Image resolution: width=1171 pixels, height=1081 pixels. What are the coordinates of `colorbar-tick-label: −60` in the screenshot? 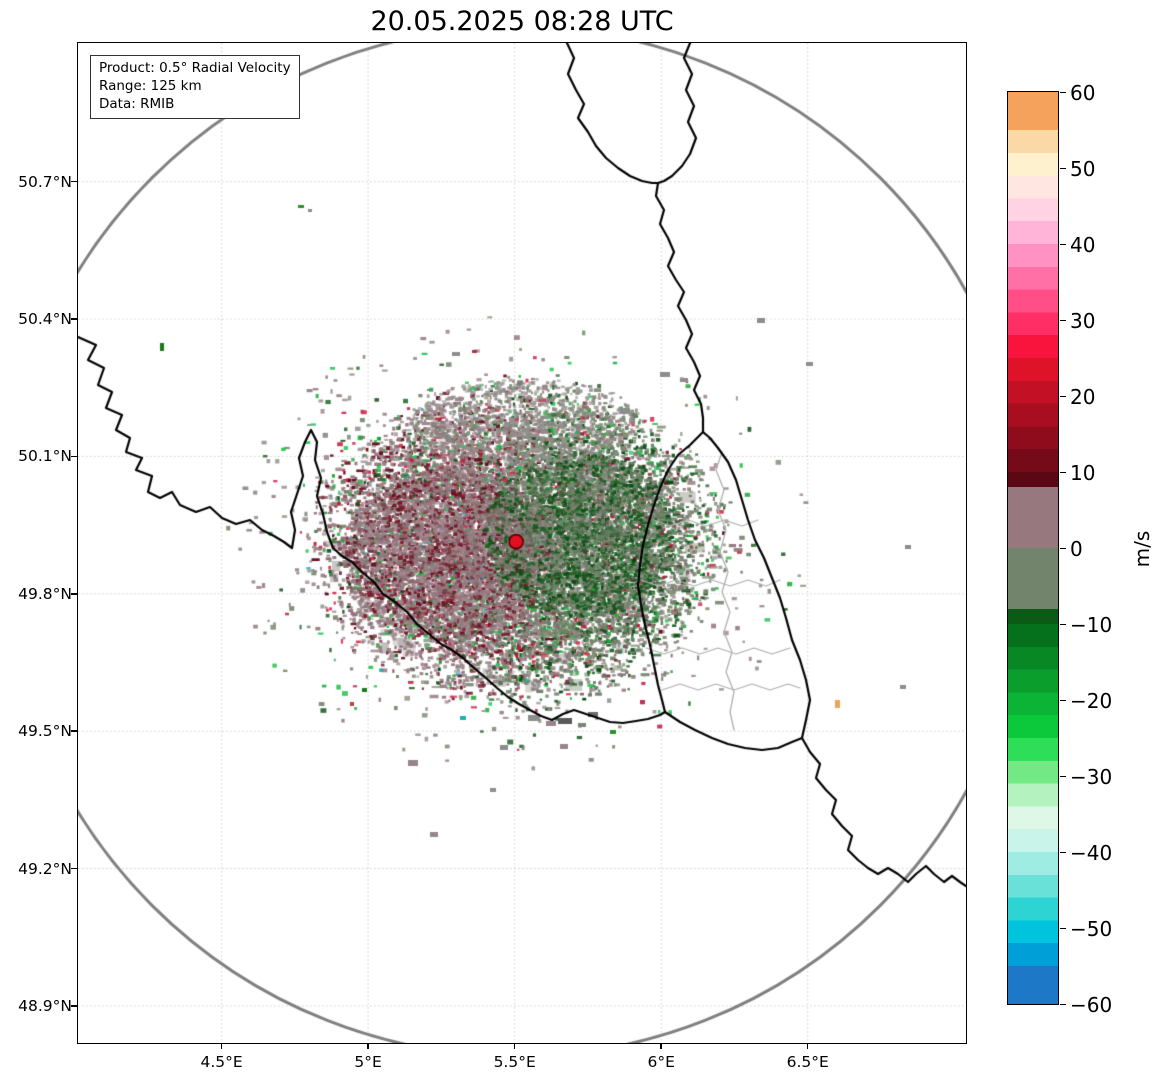 It's located at (1091, 1004).